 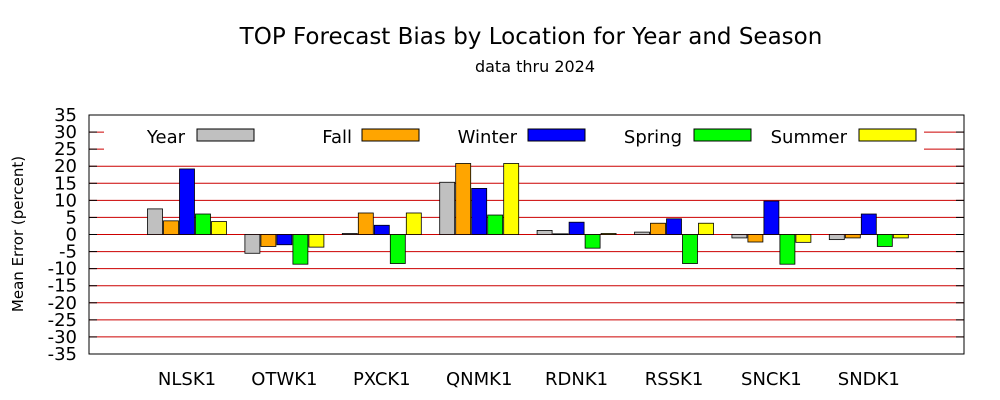 What do you see at coordinates (300, 249) in the screenshot?
I see `bar-otwk1-spring` at bounding box center [300, 249].